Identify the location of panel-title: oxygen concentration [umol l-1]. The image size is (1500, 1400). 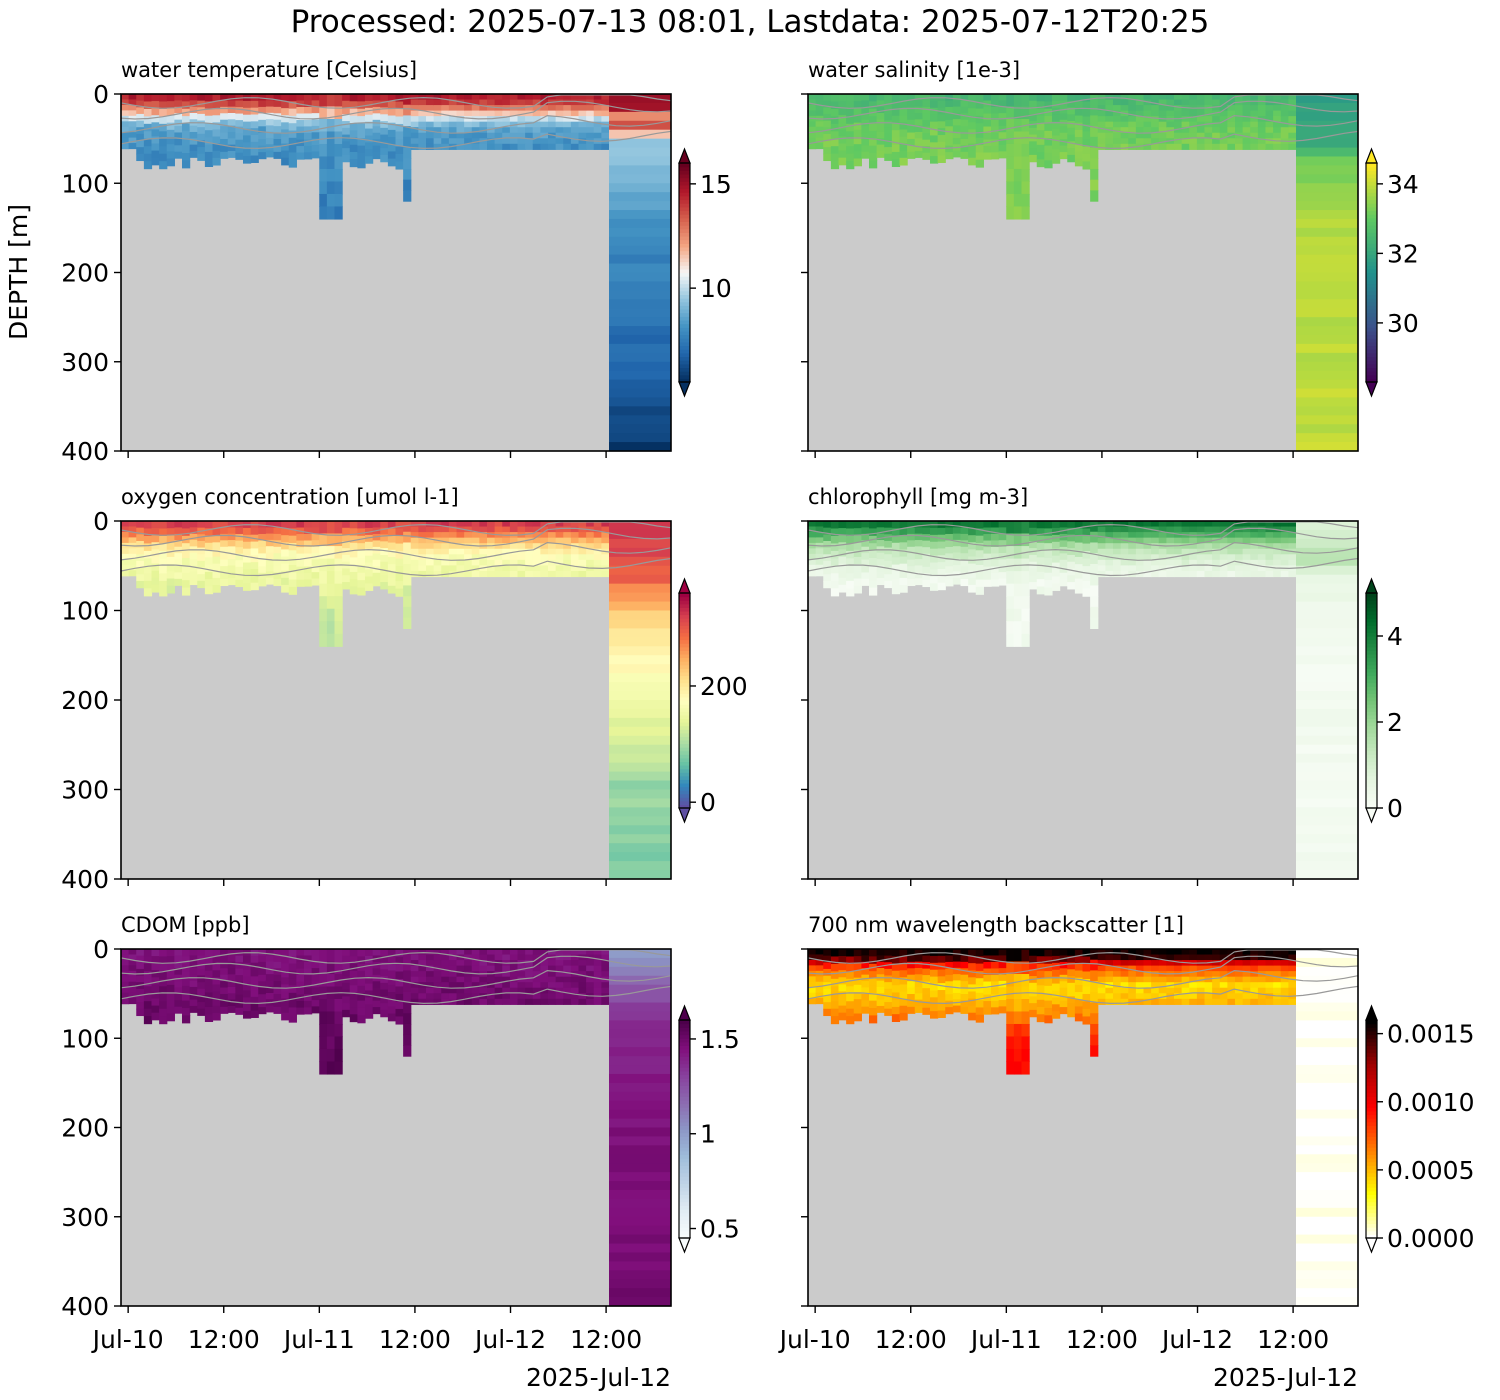
(290, 497).